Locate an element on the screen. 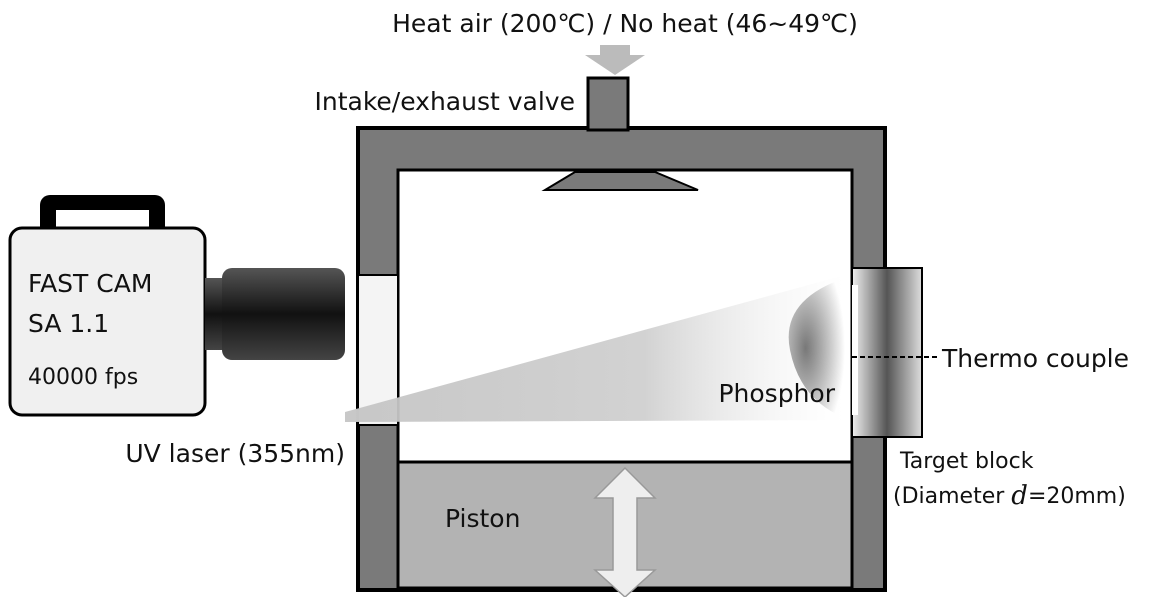 The image size is (1161, 597). diameter-label: (Diameter d=20mm) is located at coordinates (1009, 496).